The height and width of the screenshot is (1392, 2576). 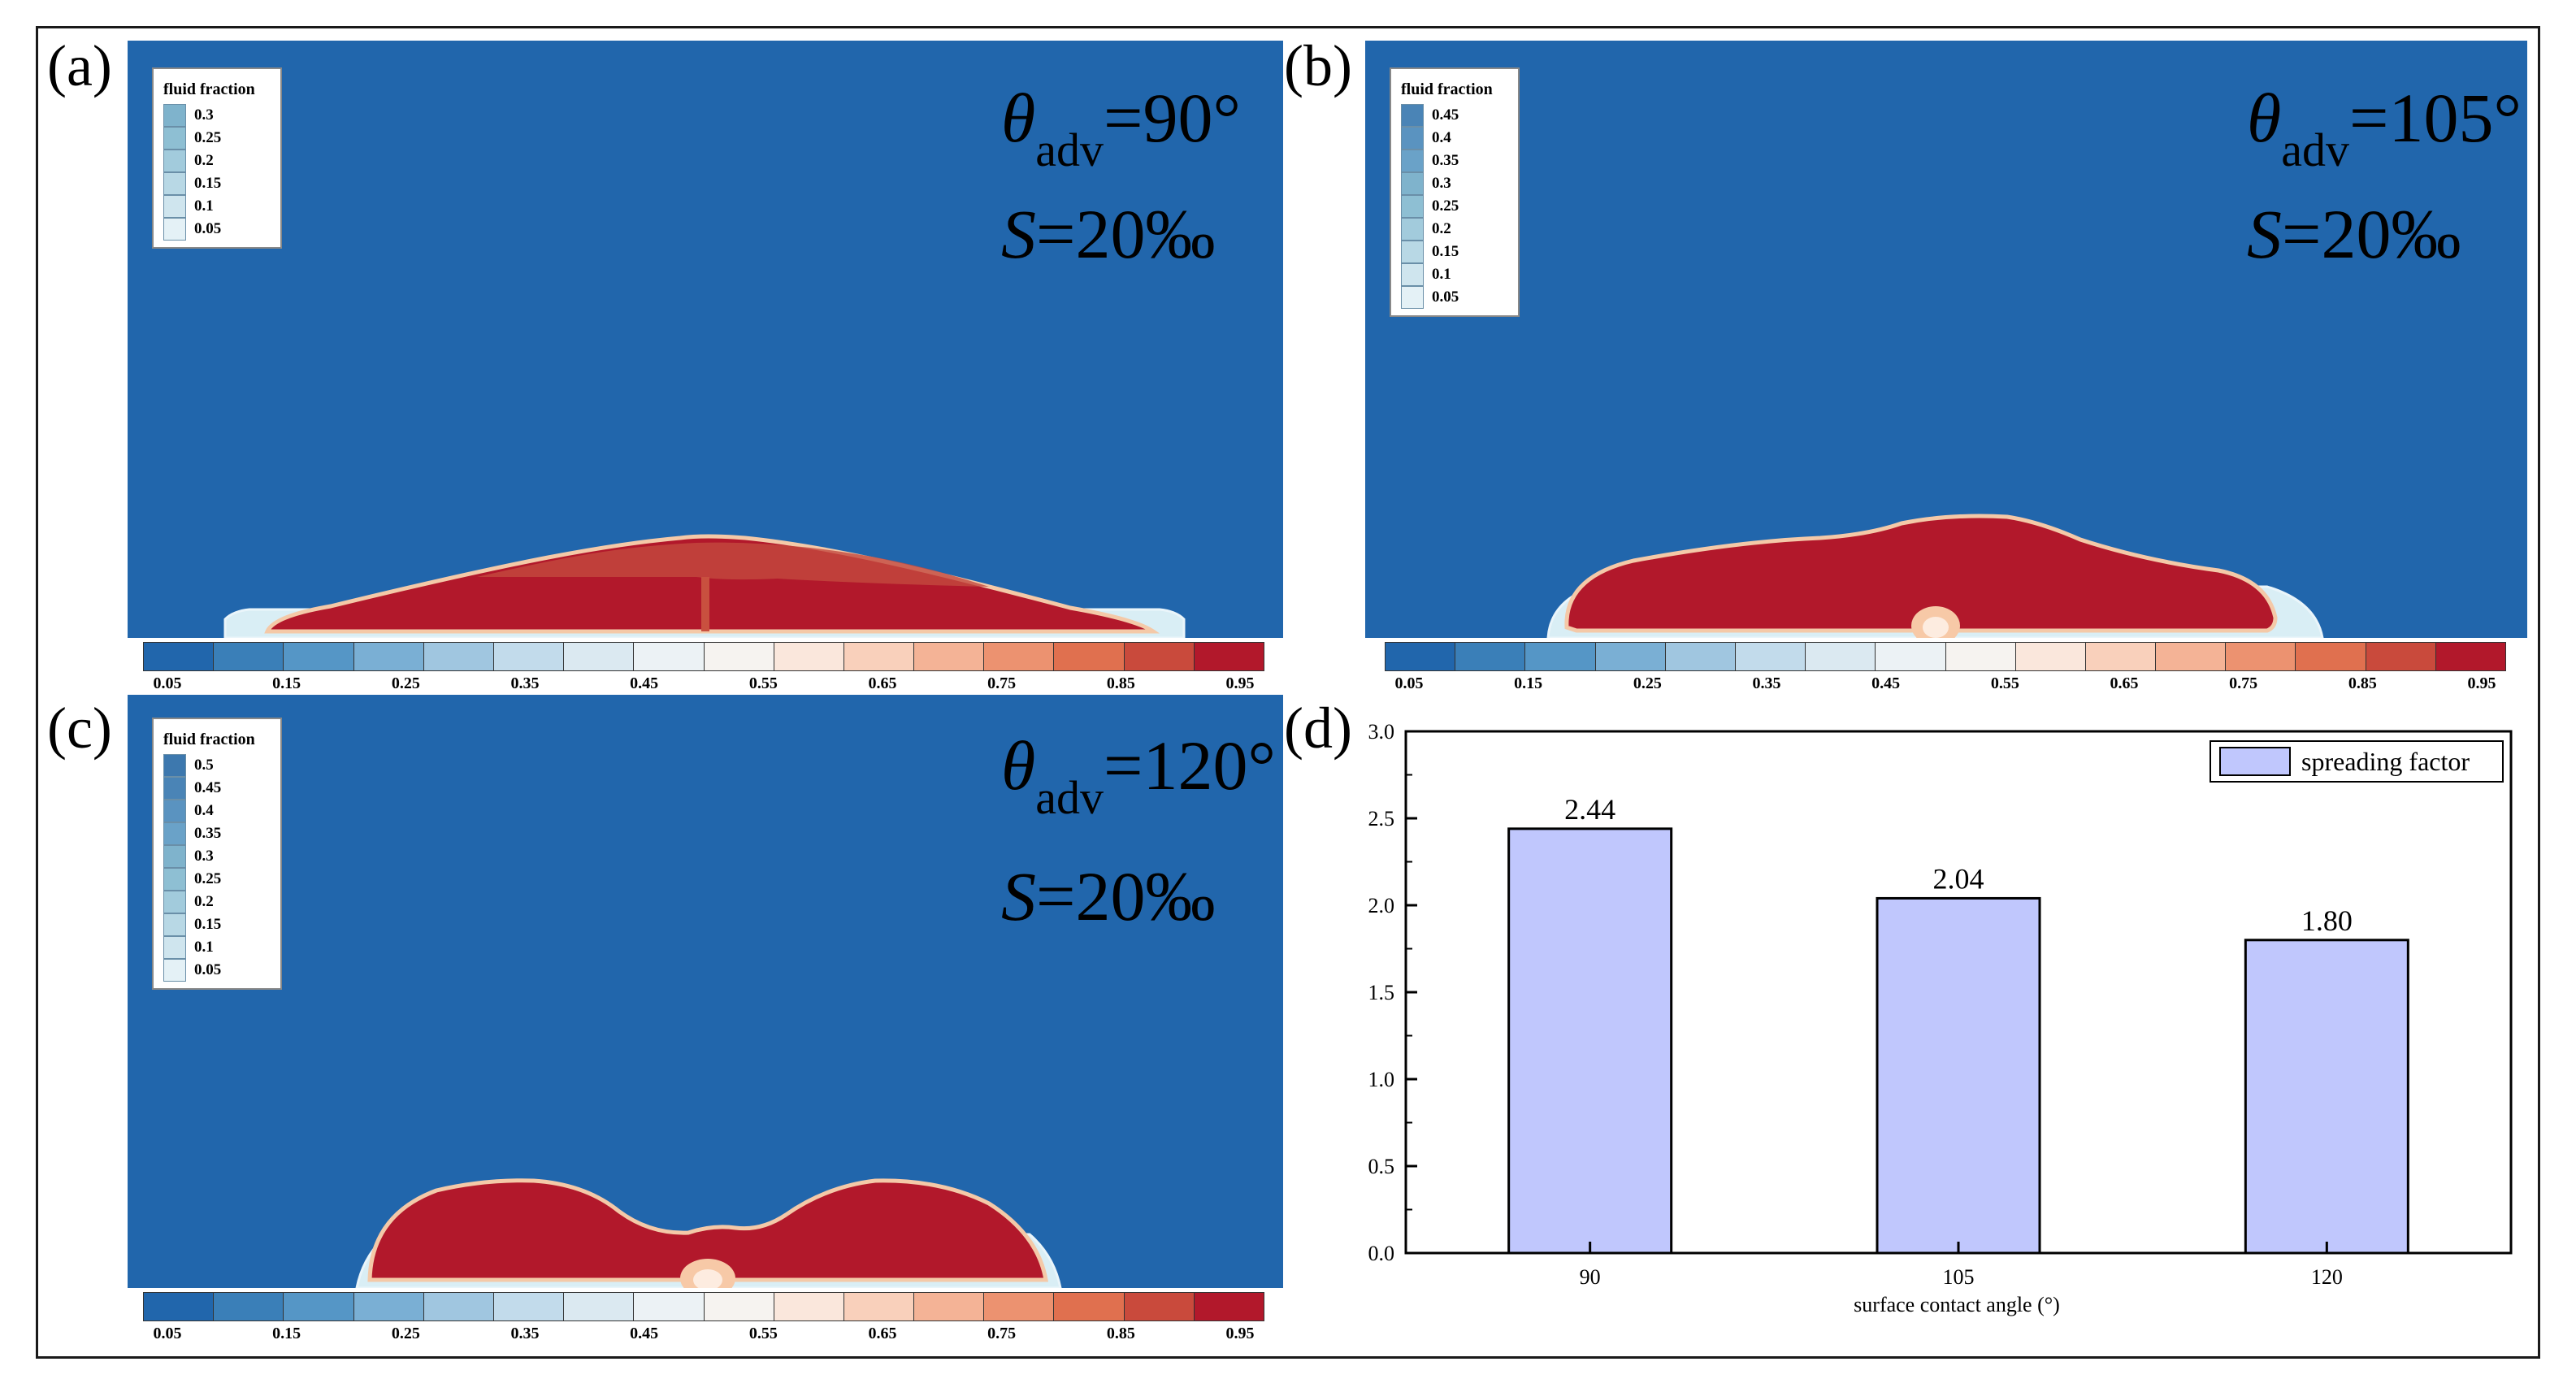 I want to click on theta-annotation-a: θadv=90°, so click(x=1121, y=127).